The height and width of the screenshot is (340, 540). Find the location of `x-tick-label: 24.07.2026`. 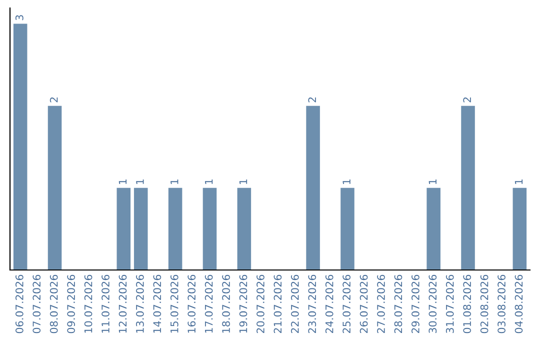

x-tick-label: 24.07.2026 is located at coordinates (329, 304).